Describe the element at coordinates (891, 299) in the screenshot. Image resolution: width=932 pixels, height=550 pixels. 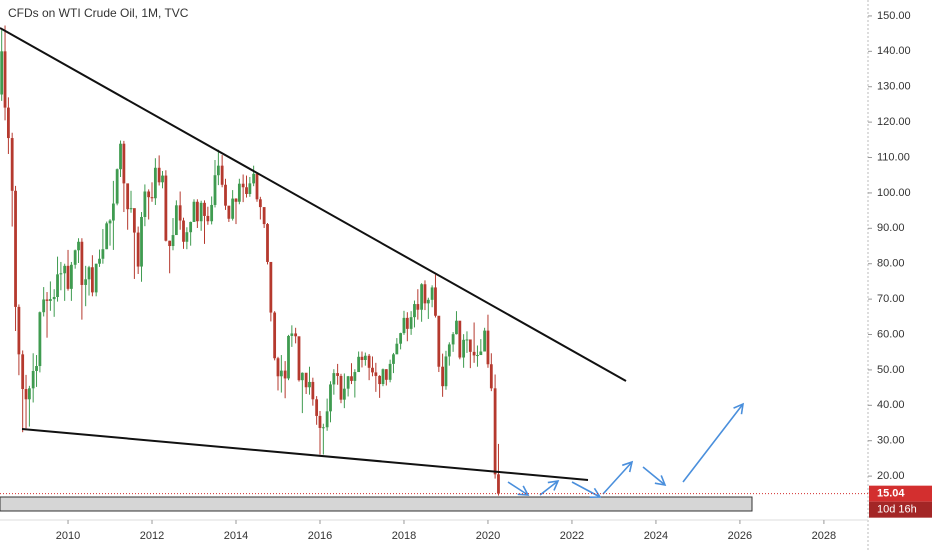
I see `y-tick-label: 70.00` at that location.